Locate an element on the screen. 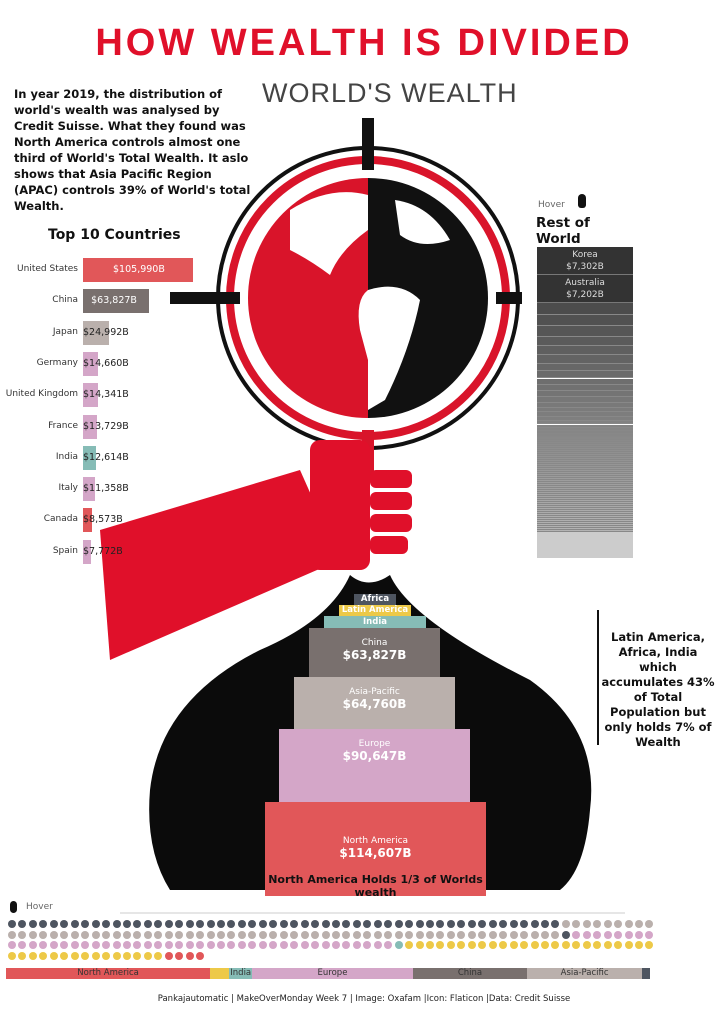 The width and height of the screenshot is (728, 1019). country-row: Spain $7,772B is located at coordinates (130, 551).